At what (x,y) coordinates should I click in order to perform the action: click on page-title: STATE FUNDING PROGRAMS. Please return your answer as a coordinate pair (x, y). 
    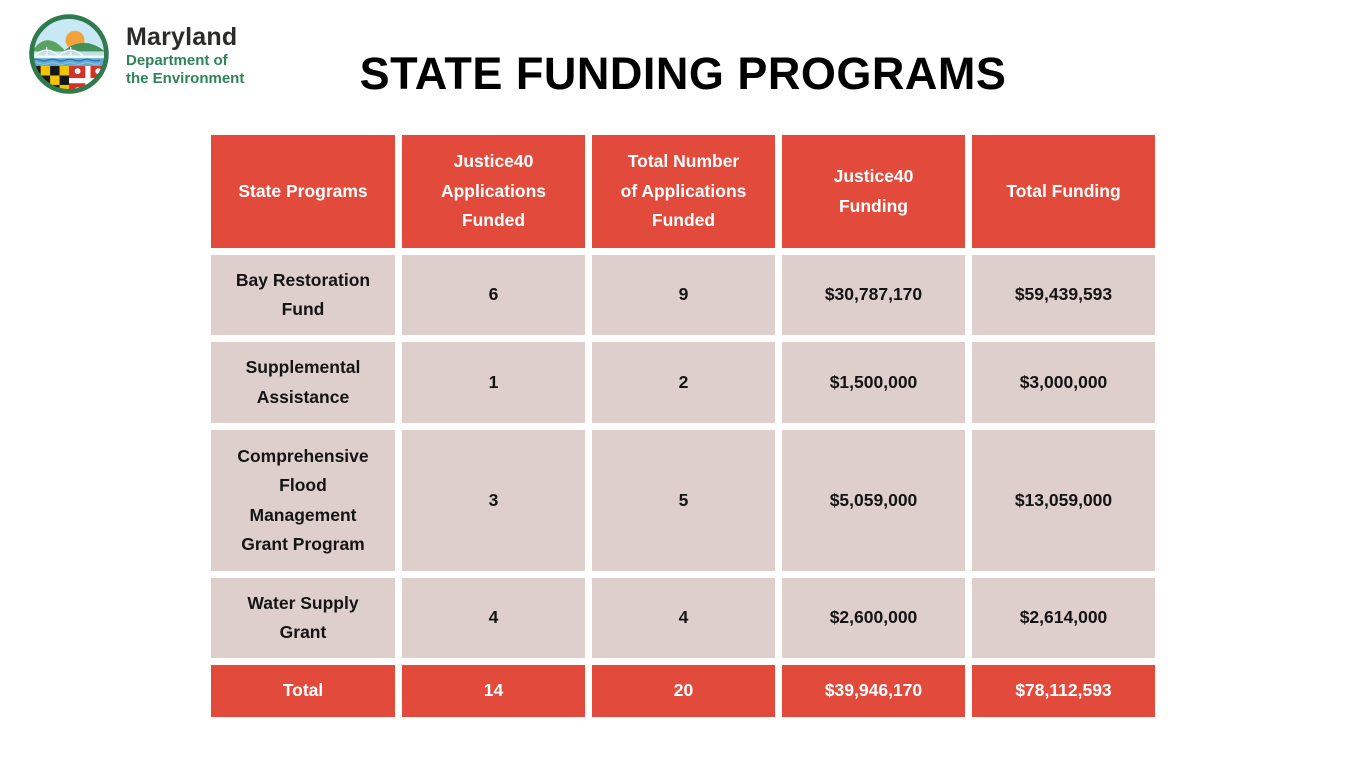
    Looking at the image, I should click on (683, 73).